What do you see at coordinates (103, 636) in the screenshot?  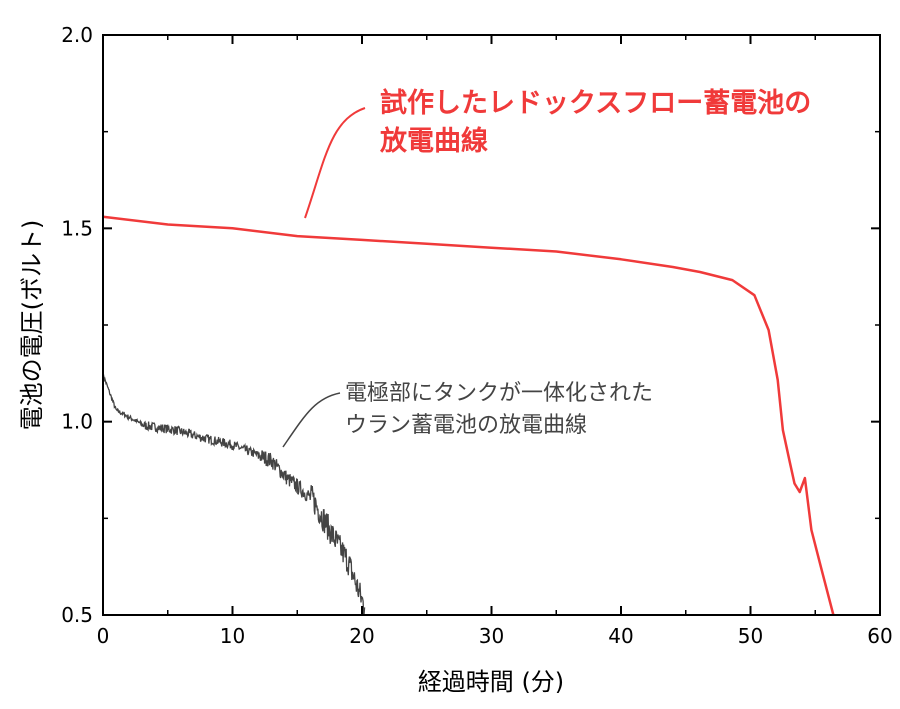 I see `x-tick-label: 0` at bounding box center [103, 636].